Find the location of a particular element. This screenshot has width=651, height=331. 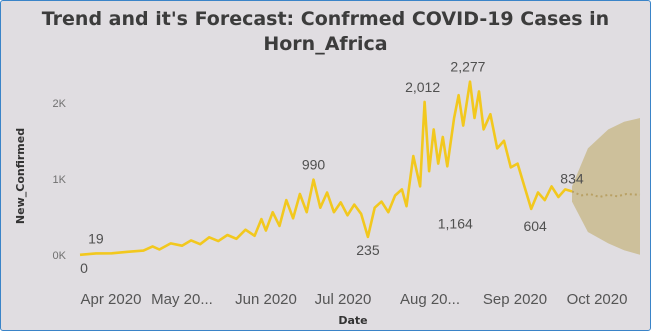

data-label: 604 is located at coordinates (535, 226).